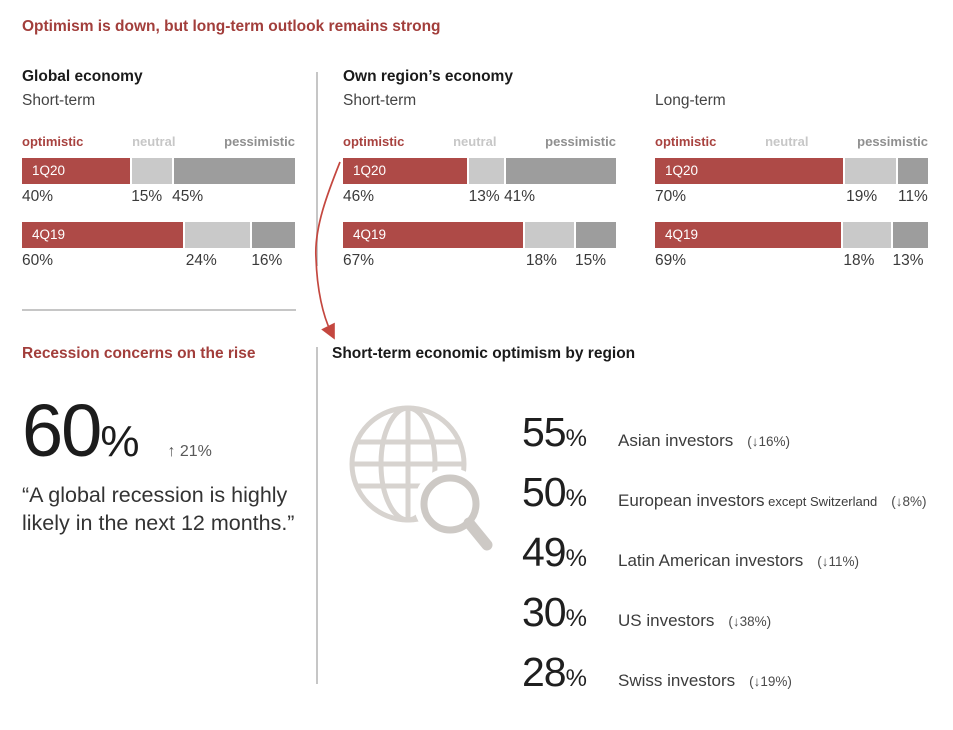 Image resolution: width=953 pixels, height=730 pixels. What do you see at coordinates (908, 260) in the screenshot?
I see `bar-value-pessimistic: 13%` at bounding box center [908, 260].